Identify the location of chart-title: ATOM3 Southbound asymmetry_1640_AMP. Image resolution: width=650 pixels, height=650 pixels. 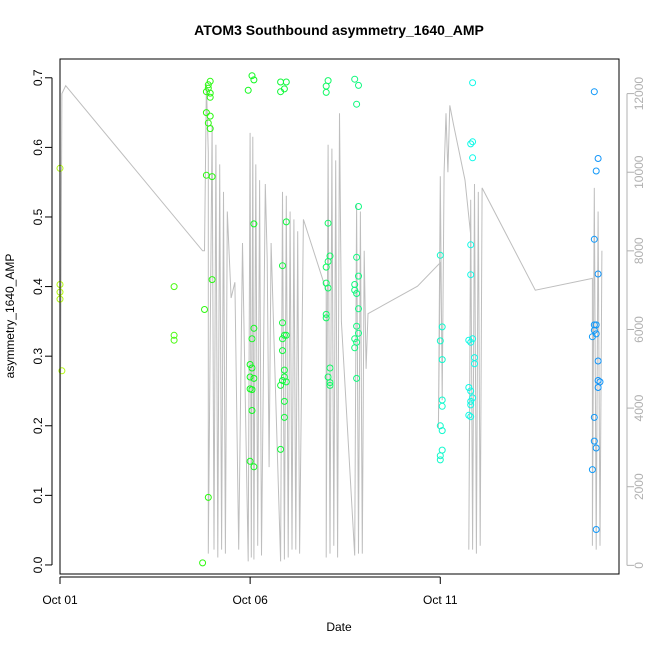
(339, 30).